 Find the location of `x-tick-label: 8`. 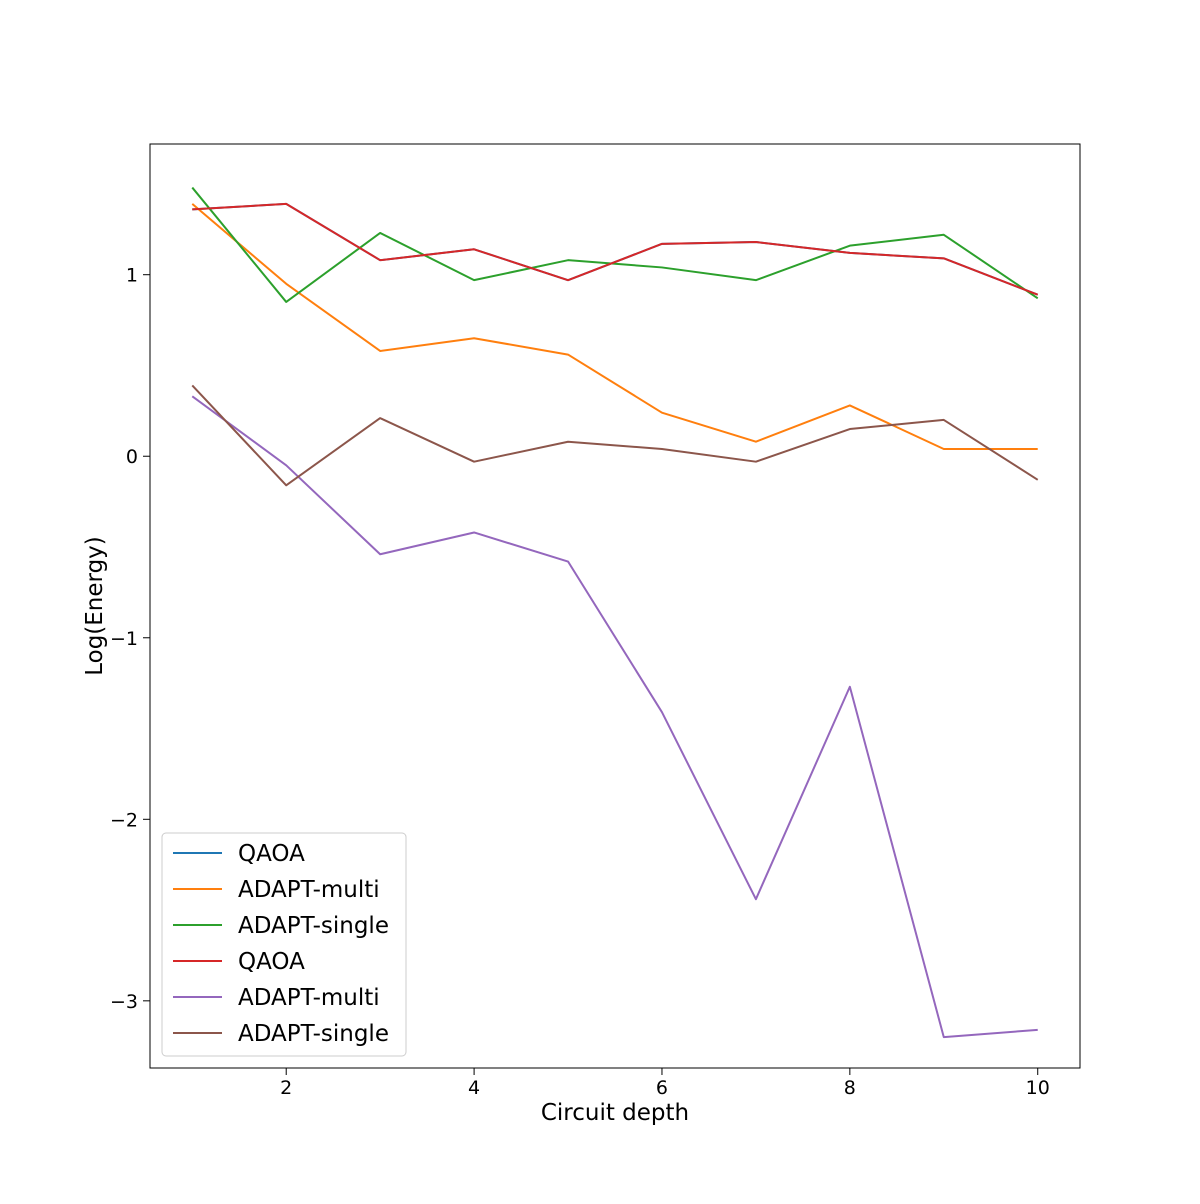

x-tick-label: 8 is located at coordinates (850, 1088).